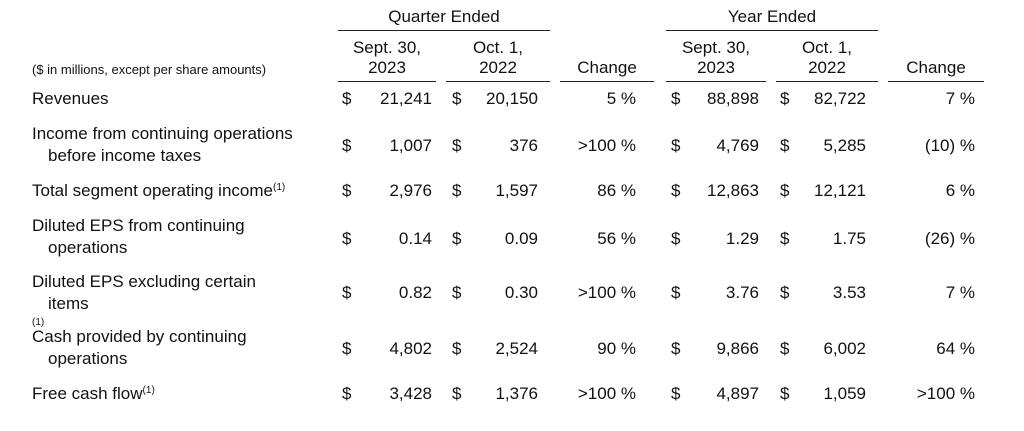  Describe the element at coordinates (772, 16) in the screenshot. I see `year-ended-title: Year Ended` at that location.